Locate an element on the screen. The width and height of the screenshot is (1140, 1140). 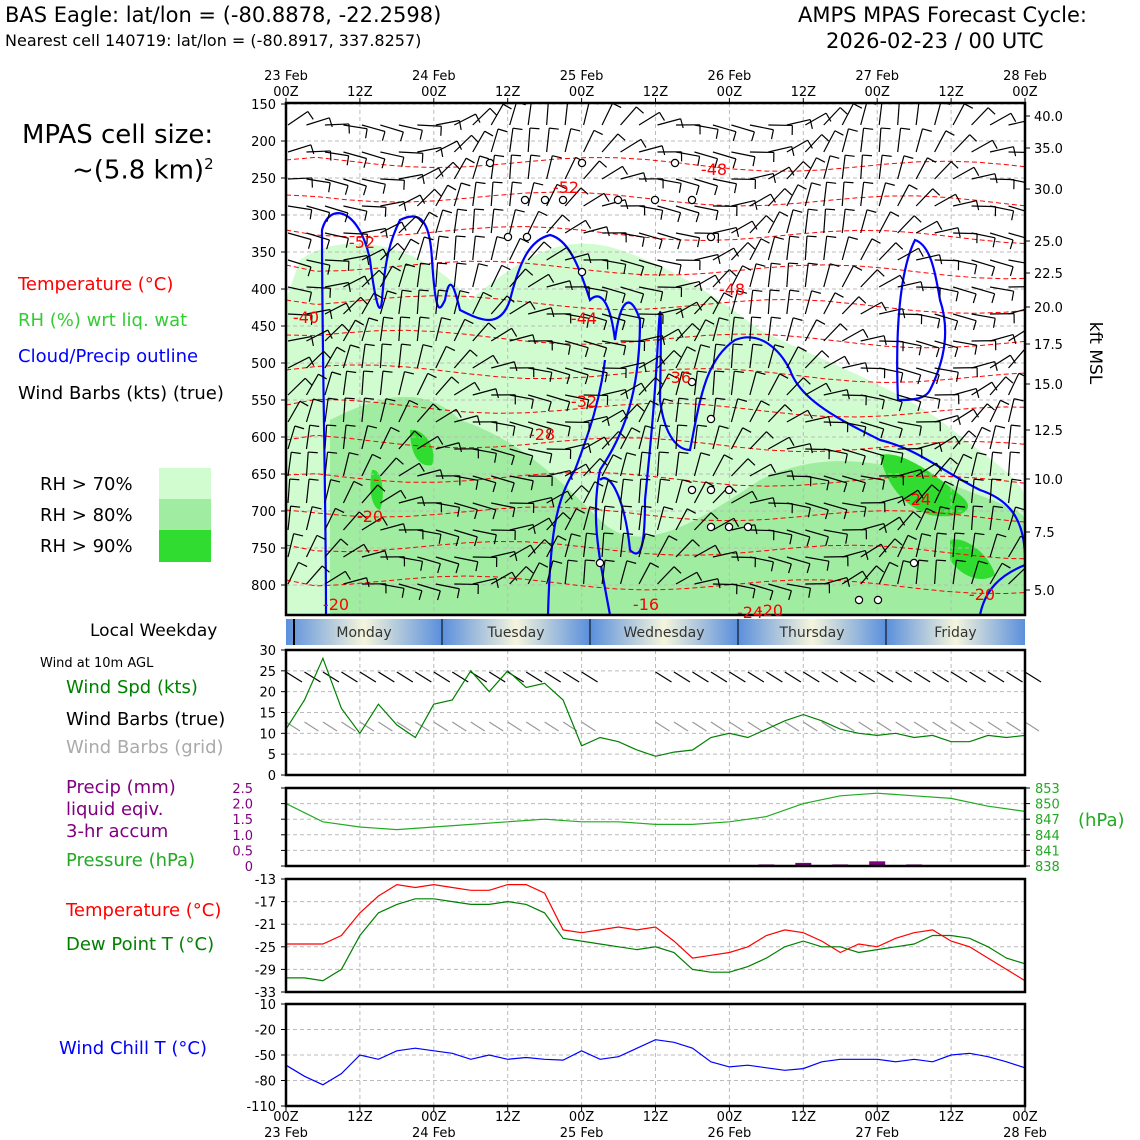
dewpoint-label: Dew Point T (°C) is located at coordinates (140, 944).